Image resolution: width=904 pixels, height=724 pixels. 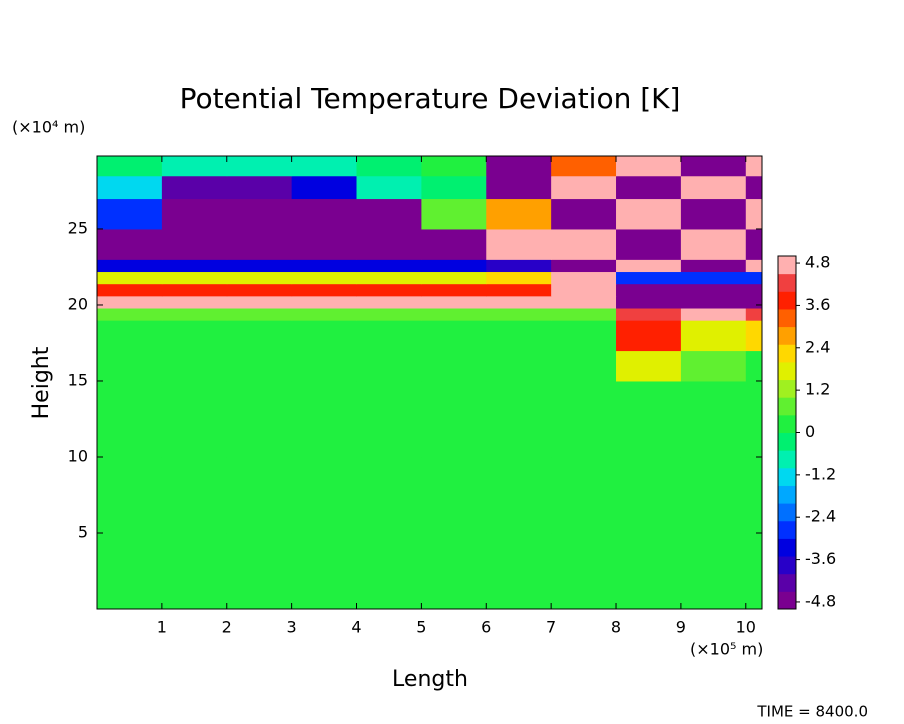 I want to click on x-tick-label: 5, so click(x=421, y=627).